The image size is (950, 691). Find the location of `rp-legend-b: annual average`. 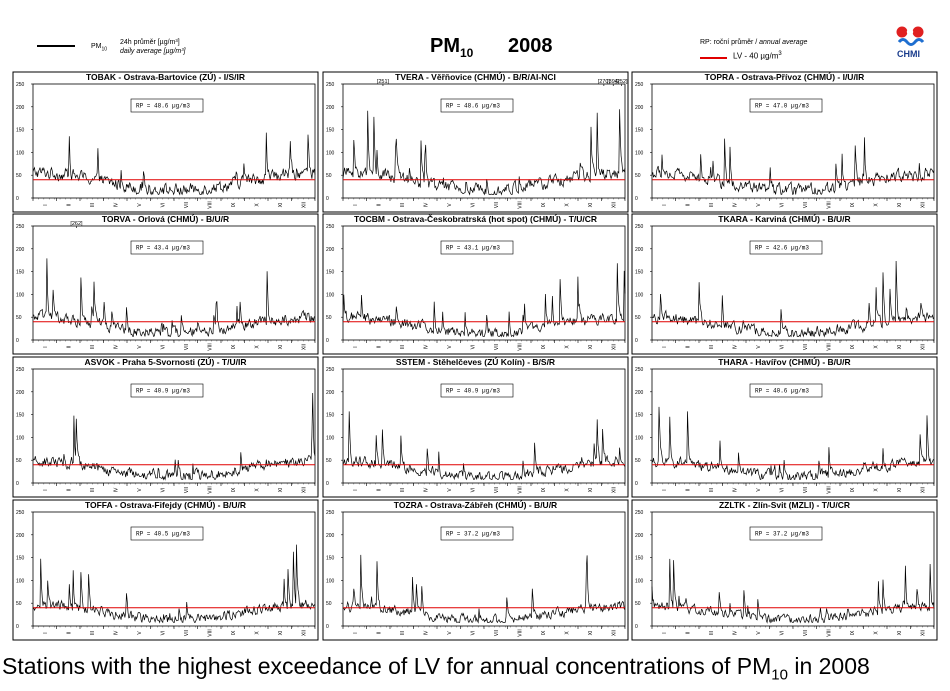

rp-legend-b: annual average is located at coordinates (783, 42).